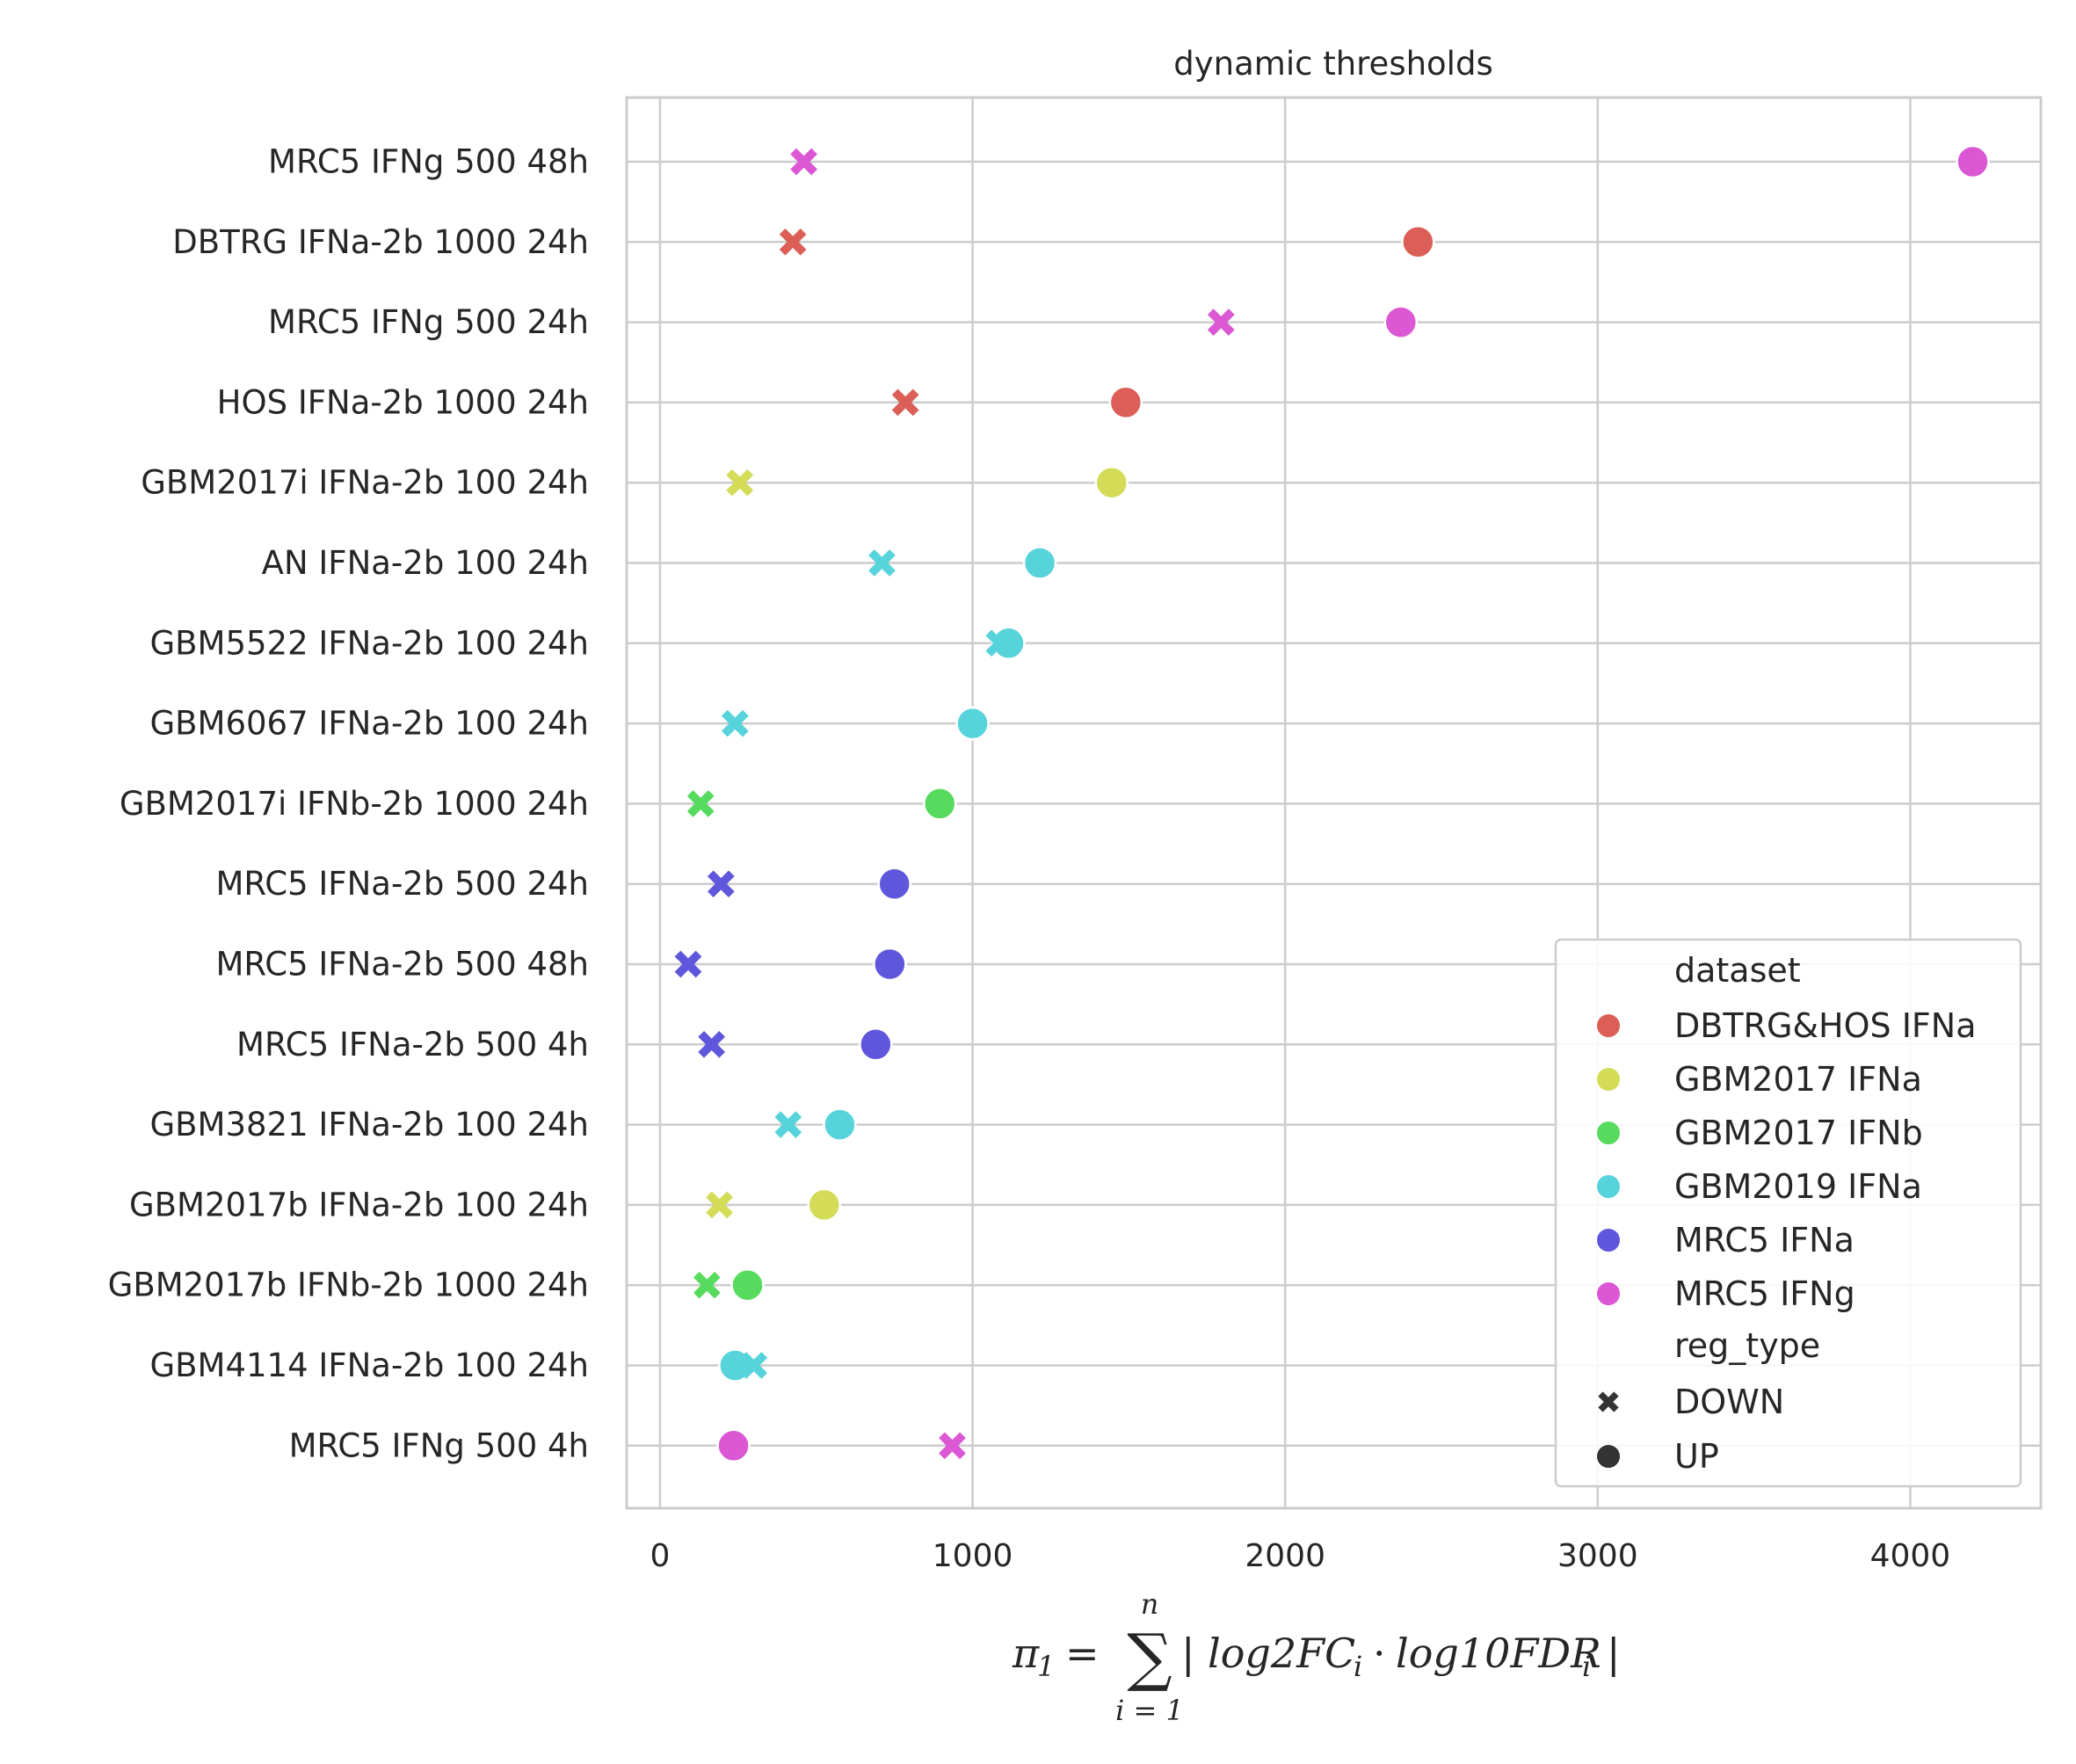 The width and height of the screenshot is (2076, 1764). I want to click on legend-reg-type-entries: DOWN UP, so click(1689, 1429).